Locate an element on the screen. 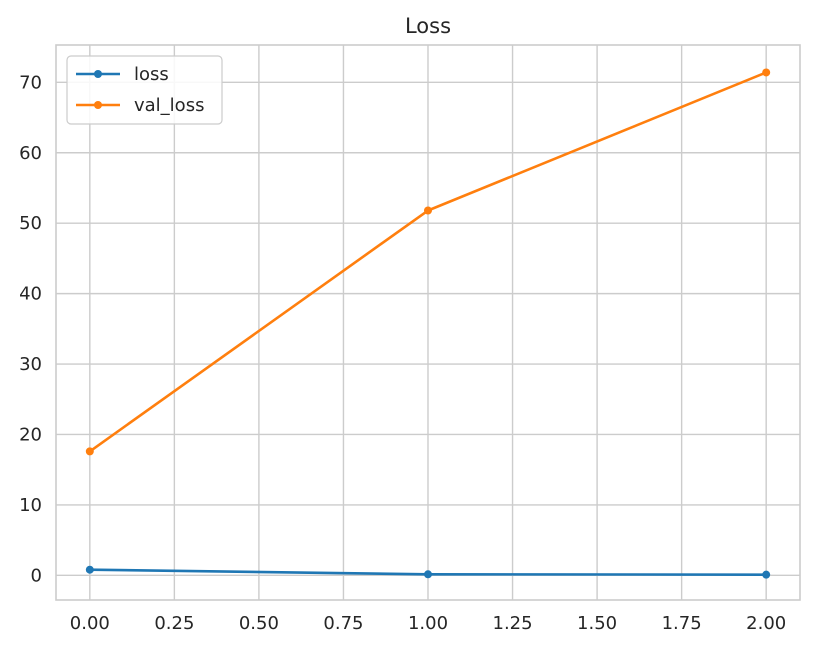 Image resolution: width=815 pixels, height=650 pixels. legend-label: loss is located at coordinates (151, 74).